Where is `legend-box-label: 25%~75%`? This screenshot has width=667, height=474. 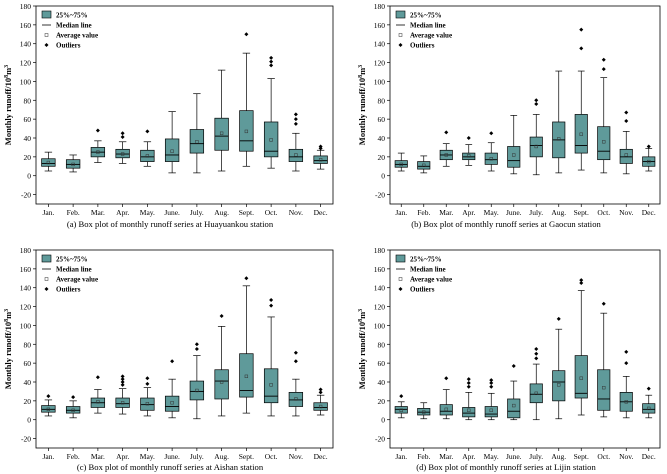 legend-box-label: 25%~75% is located at coordinates (72, 16).